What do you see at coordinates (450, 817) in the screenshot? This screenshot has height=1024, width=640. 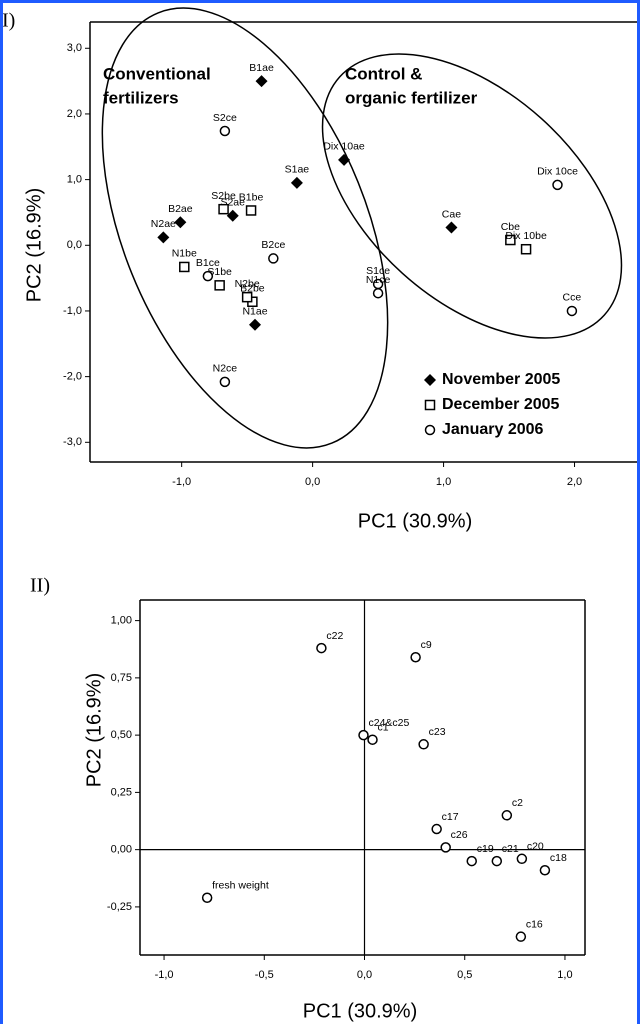 I see `point-label: c17` at bounding box center [450, 817].